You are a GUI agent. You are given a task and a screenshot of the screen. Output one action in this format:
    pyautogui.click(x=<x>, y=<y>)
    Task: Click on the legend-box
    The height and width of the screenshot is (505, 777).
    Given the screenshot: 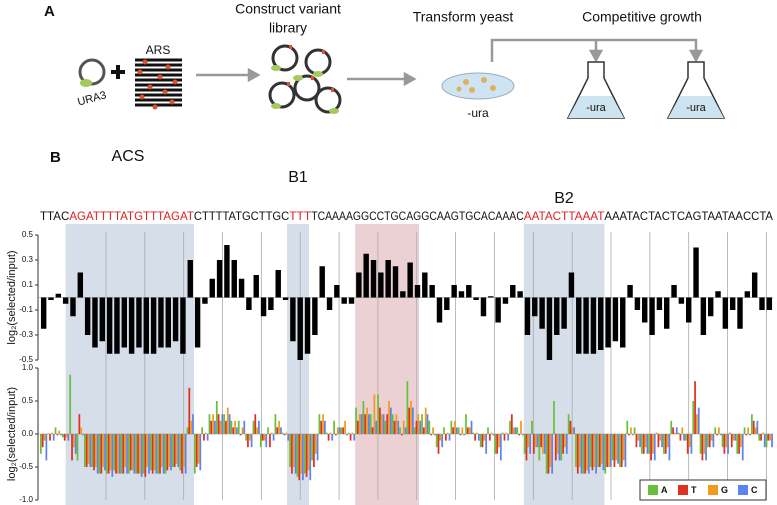 What is the action you would take?
    pyautogui.click(x=703, y=490)
    